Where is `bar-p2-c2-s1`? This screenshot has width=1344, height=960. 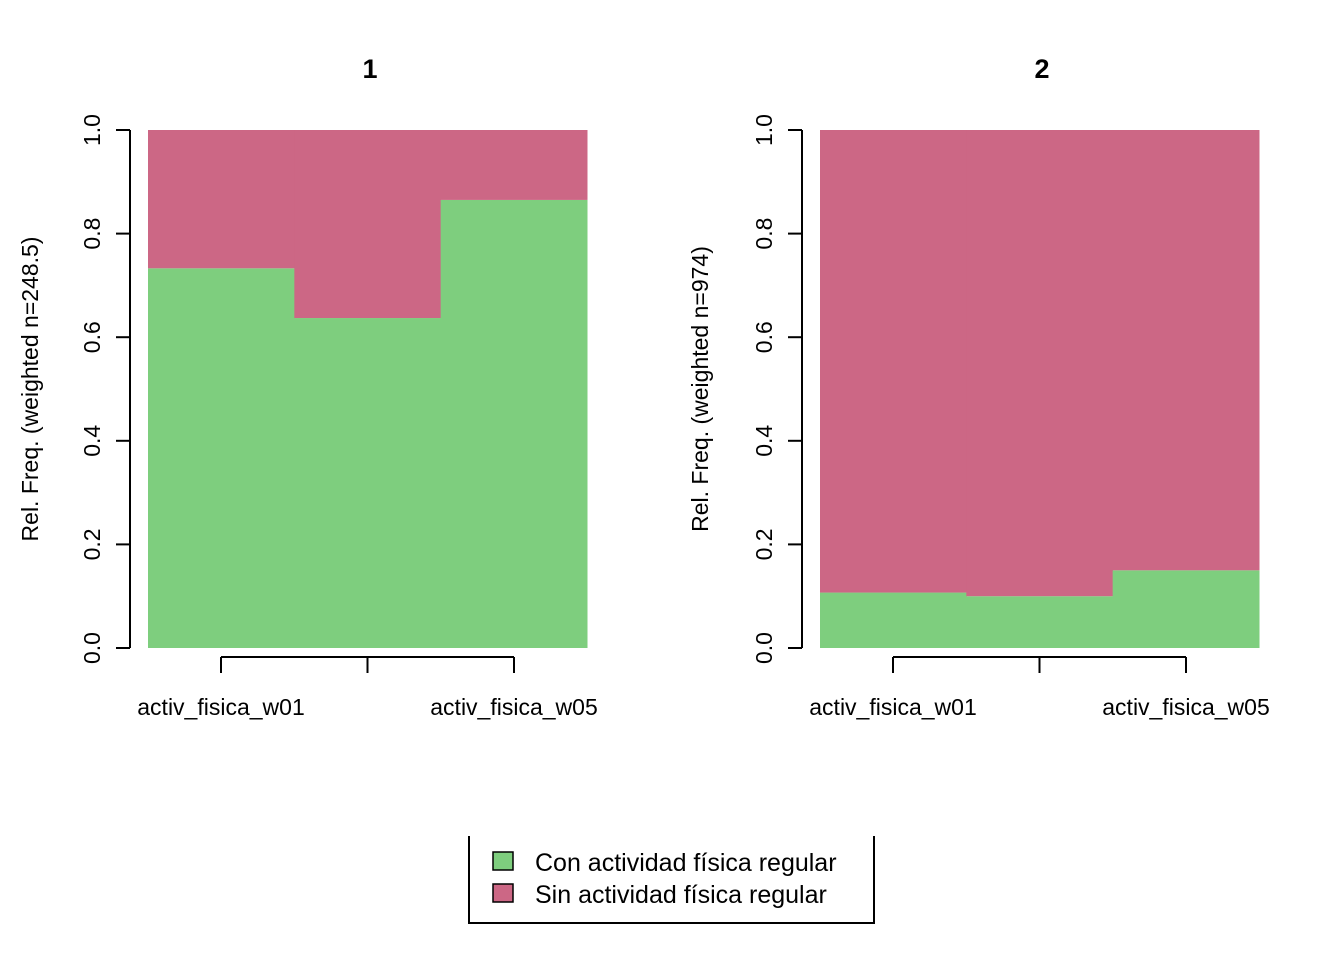
bar-p2-c2-s1 is located at coordinates (1040, 622).